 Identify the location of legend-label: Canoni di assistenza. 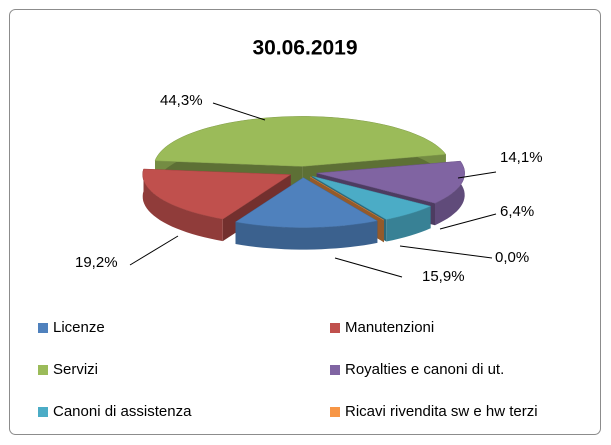
(122, 411).